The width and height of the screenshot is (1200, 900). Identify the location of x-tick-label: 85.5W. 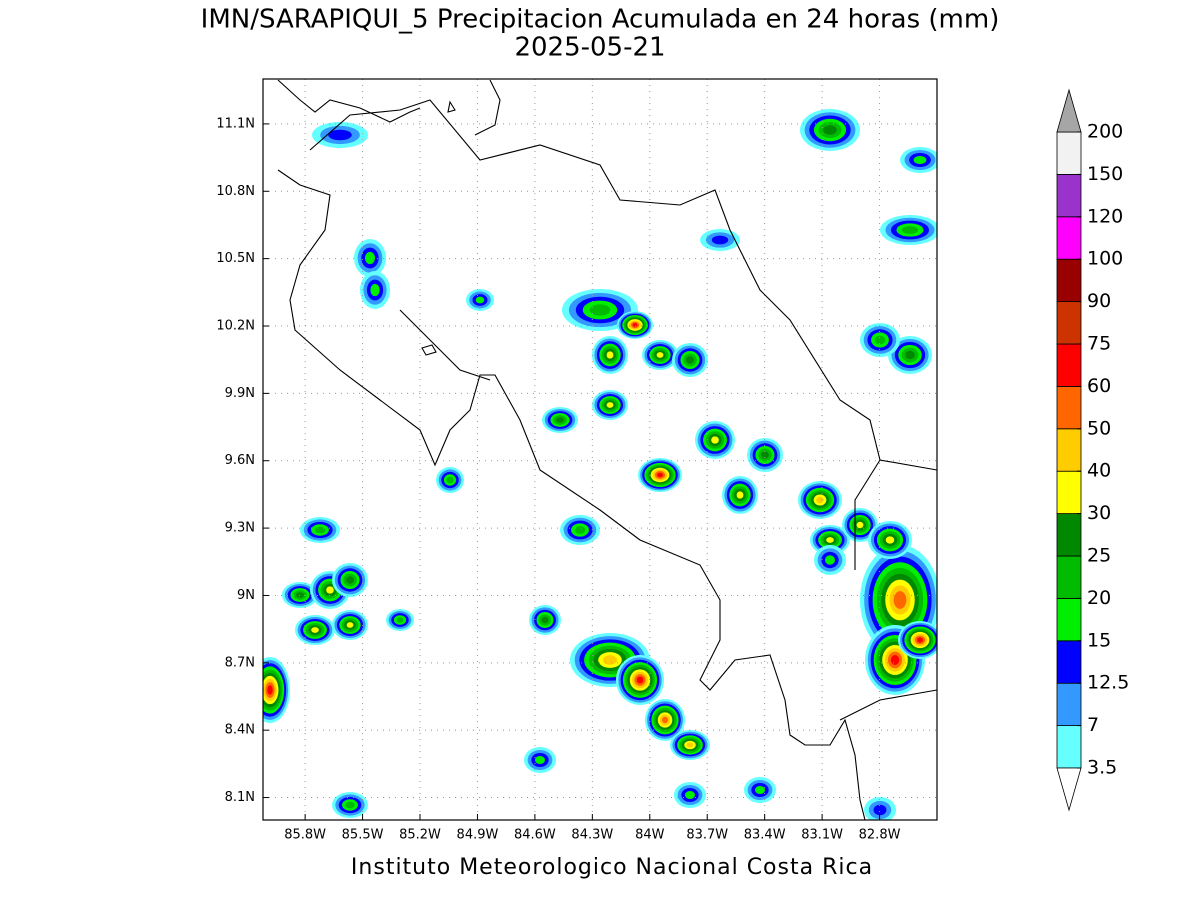
(363, 835).